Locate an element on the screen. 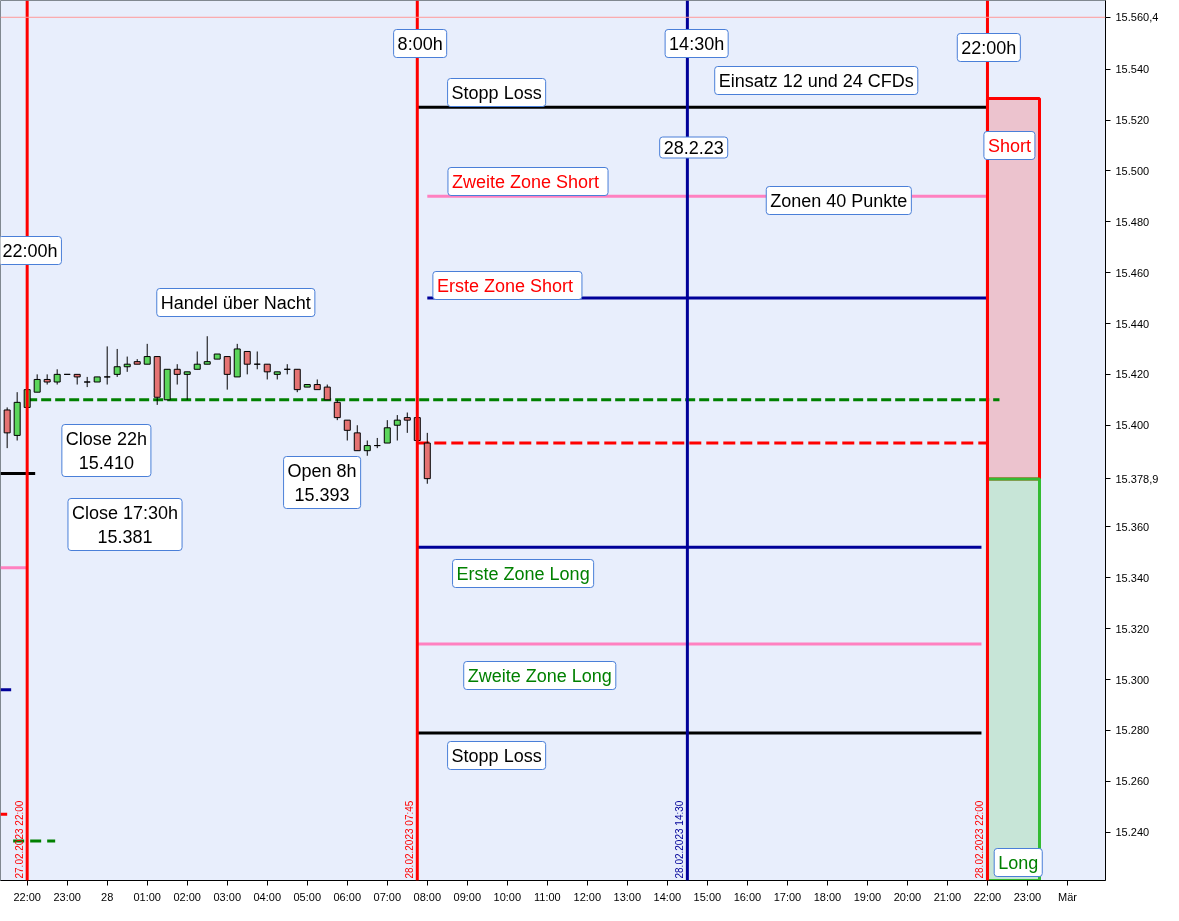  x-tick-label: 18:00 is located at coordinates (827, 896).